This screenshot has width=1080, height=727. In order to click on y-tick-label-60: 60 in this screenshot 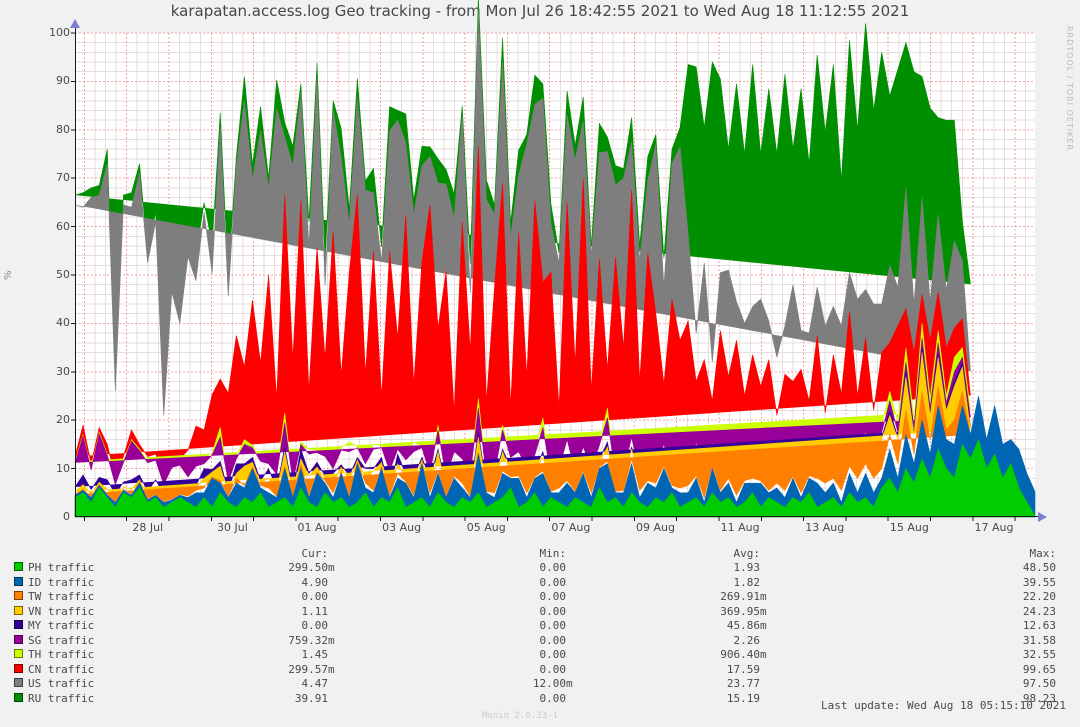, I will do `click(63, 226)`.